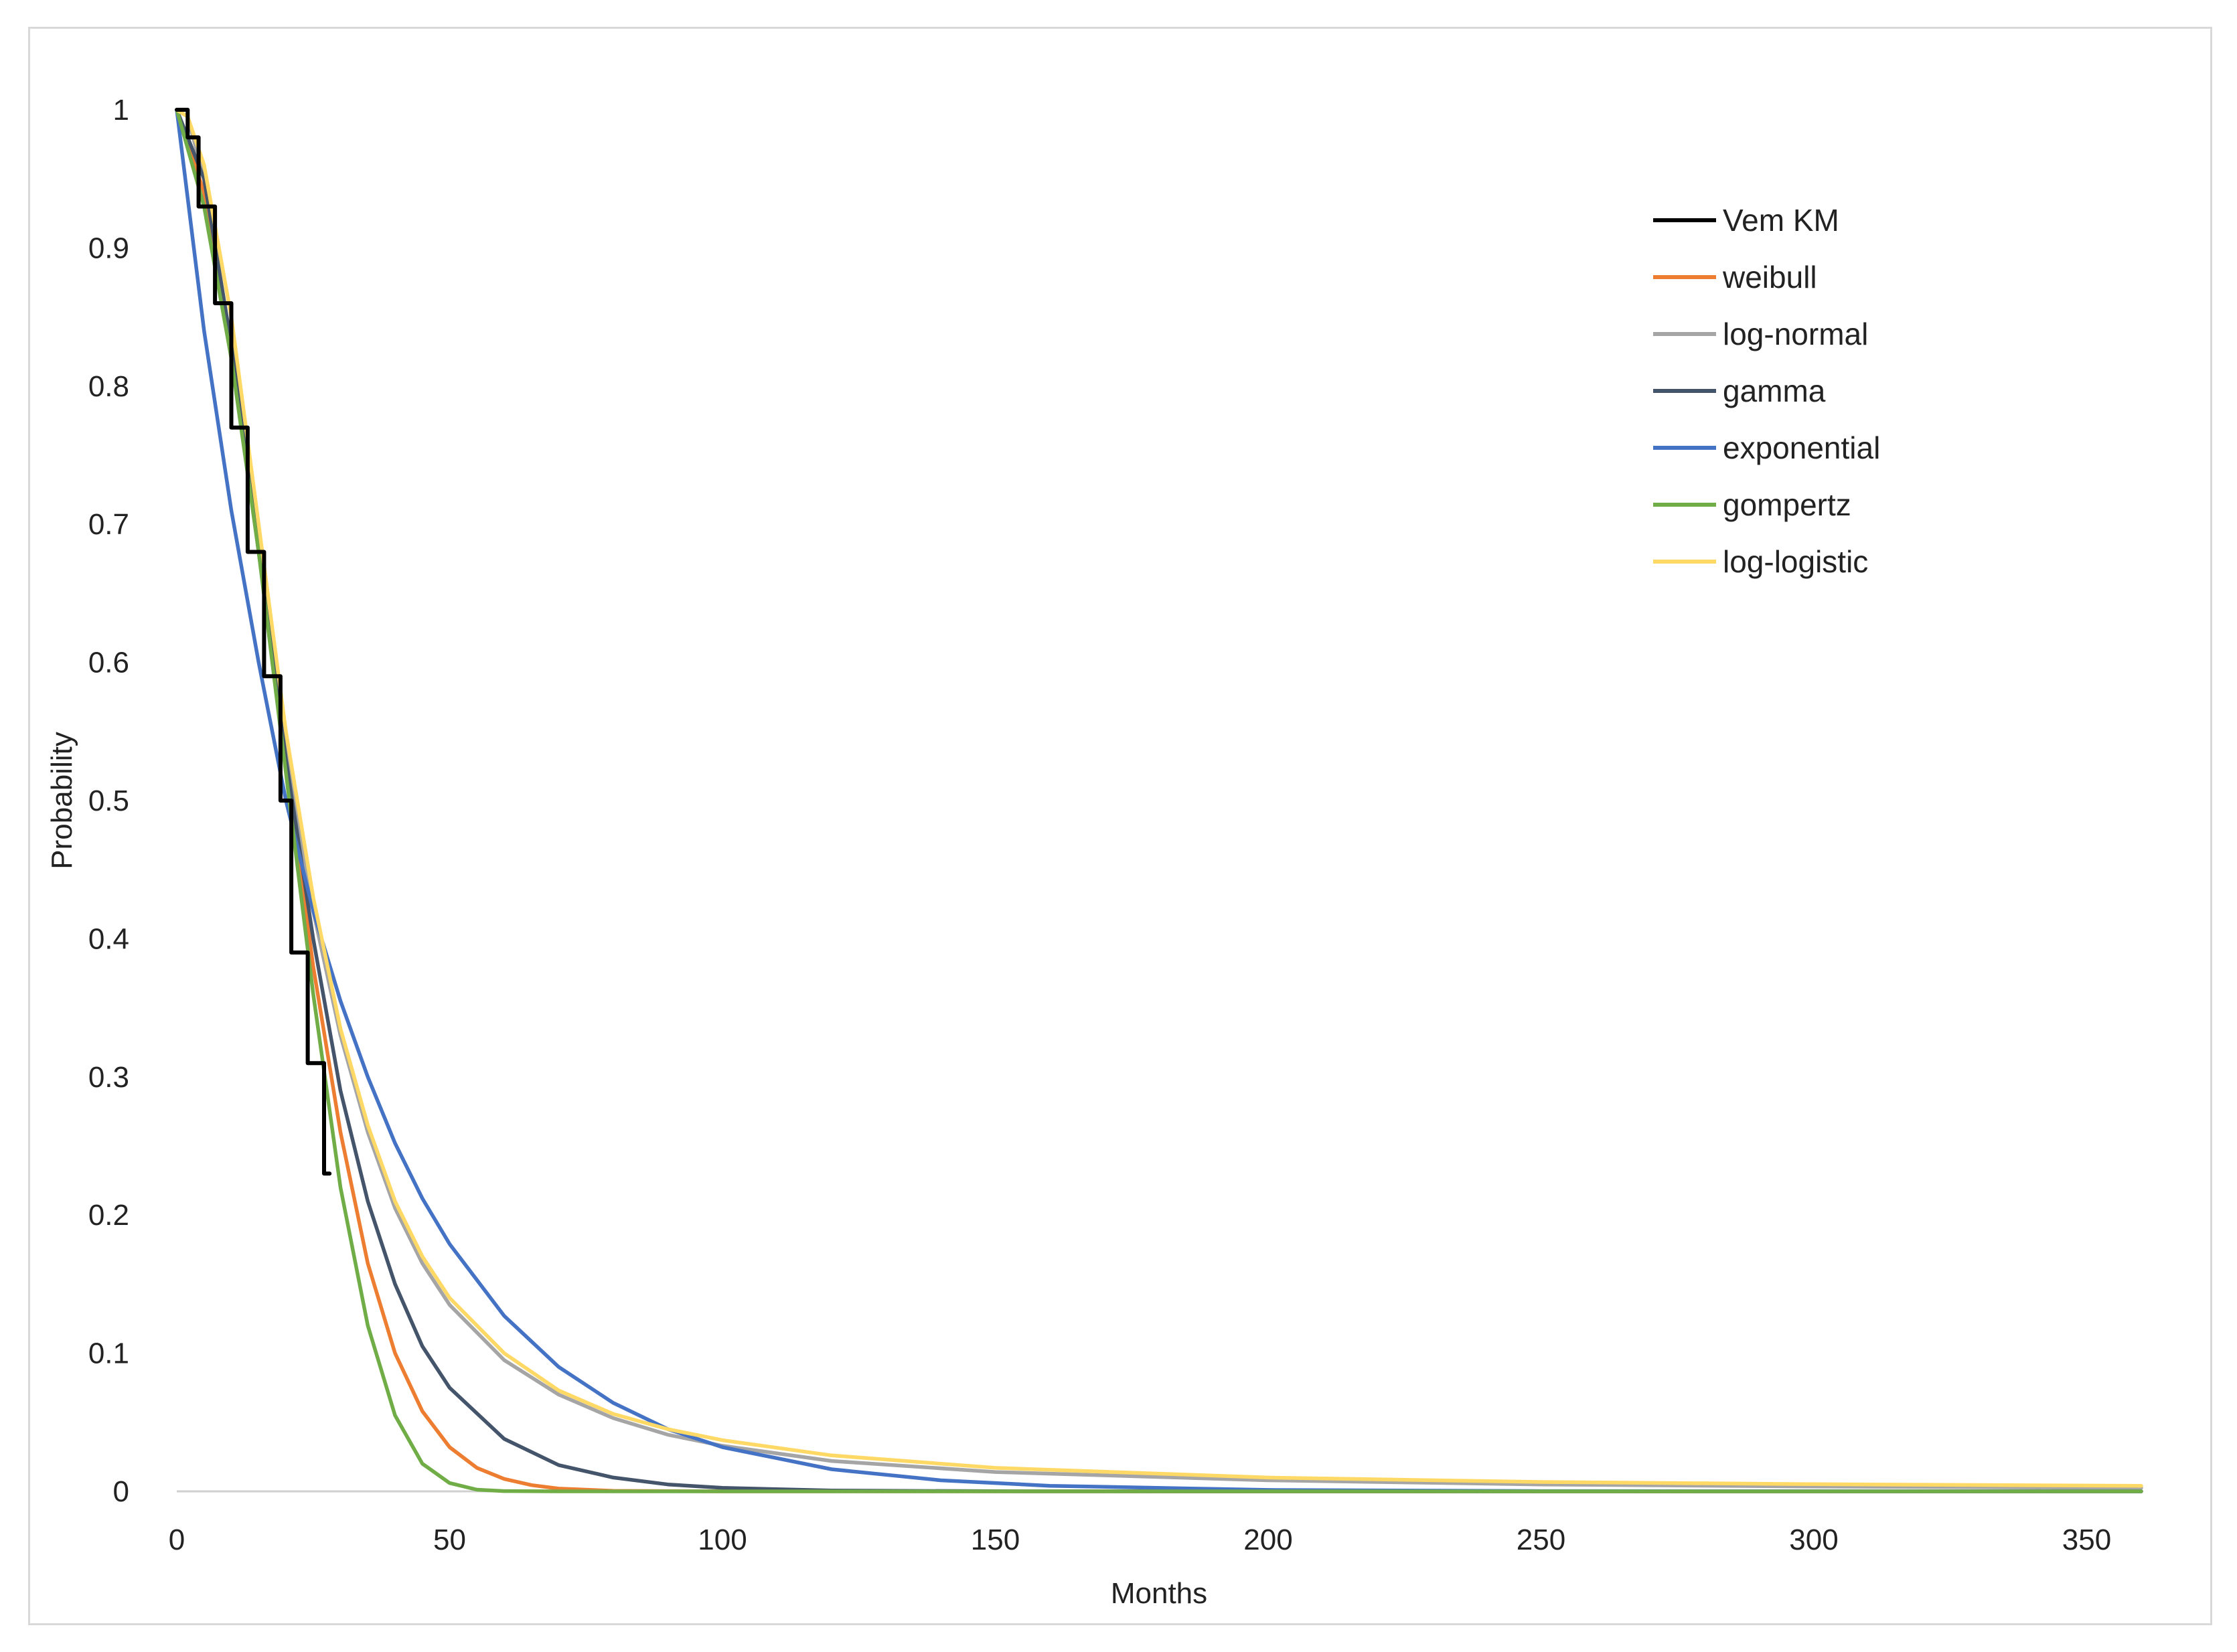  What do you see at coordinates (108, 663) in the screenshot?
I see `y-tick-label: 0.6` at bounding box center [108, 663].